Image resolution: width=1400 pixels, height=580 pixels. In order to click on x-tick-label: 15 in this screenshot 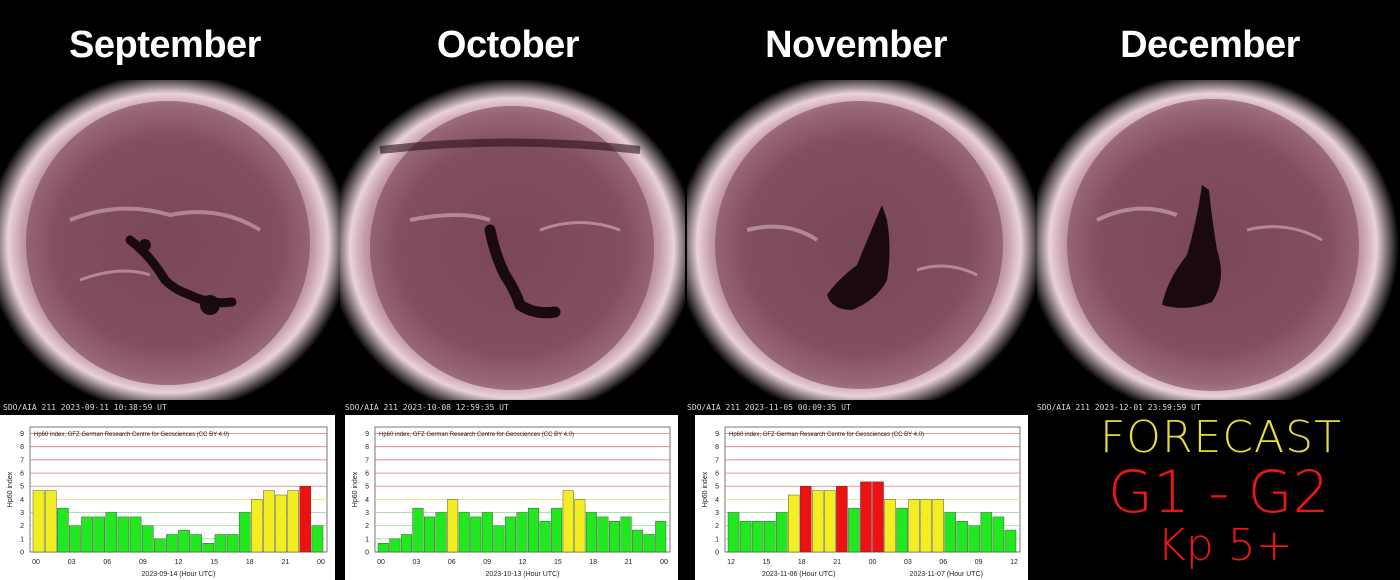, I will do `click(766, 562)`.